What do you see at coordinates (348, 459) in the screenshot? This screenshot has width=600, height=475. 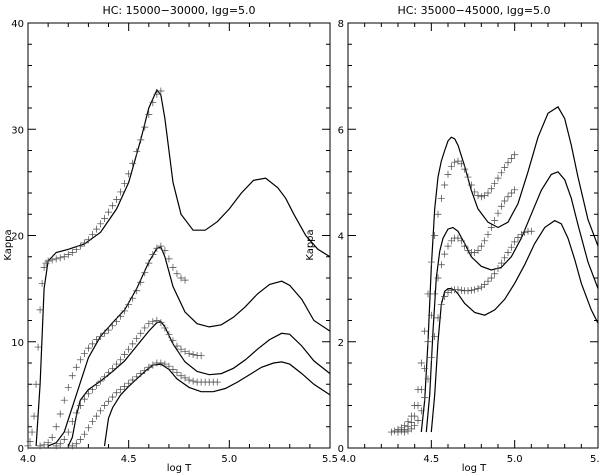 I see `right-panel-x-tick-label: 4.0` at bounding box center [348, 459].